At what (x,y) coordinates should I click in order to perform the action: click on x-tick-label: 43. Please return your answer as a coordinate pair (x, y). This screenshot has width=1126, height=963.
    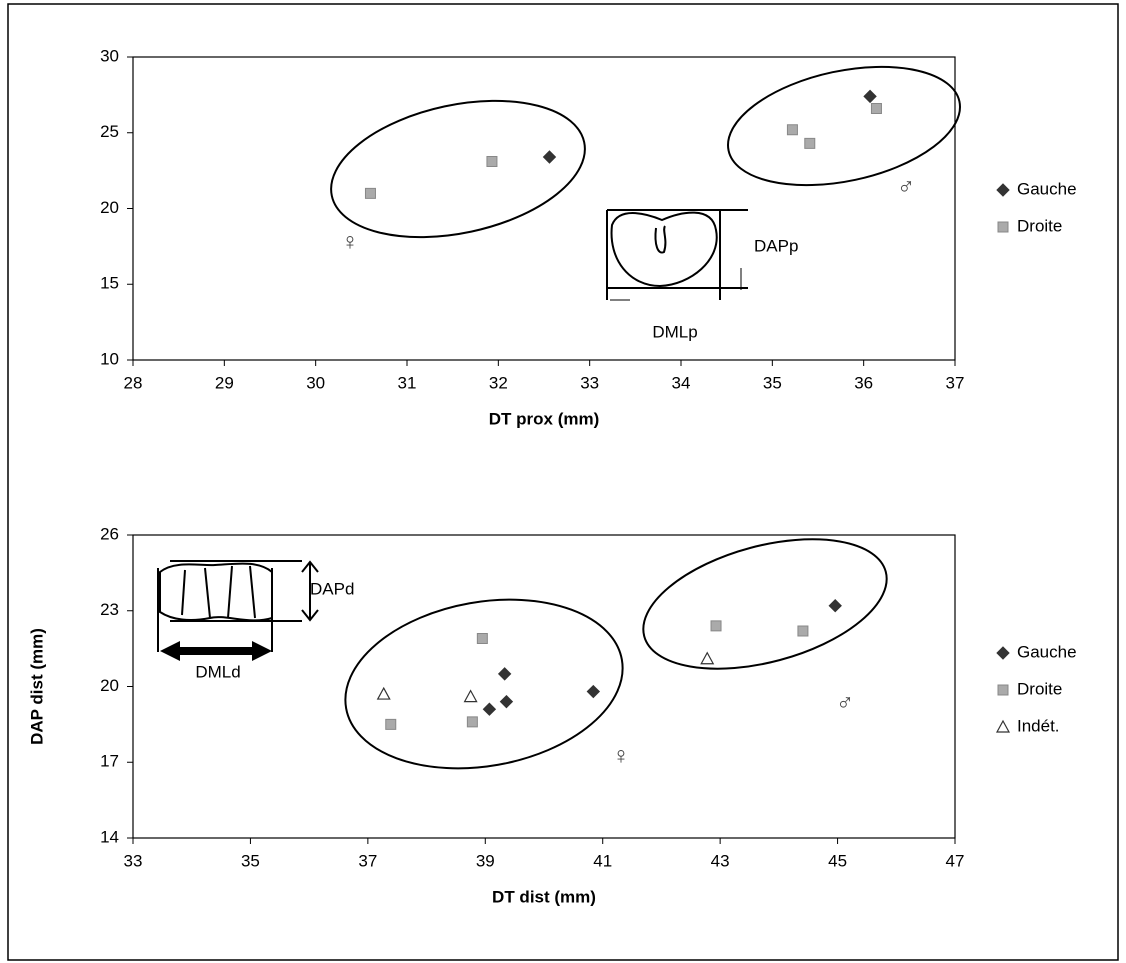
    Looking at the image, I should click on (720, 860).